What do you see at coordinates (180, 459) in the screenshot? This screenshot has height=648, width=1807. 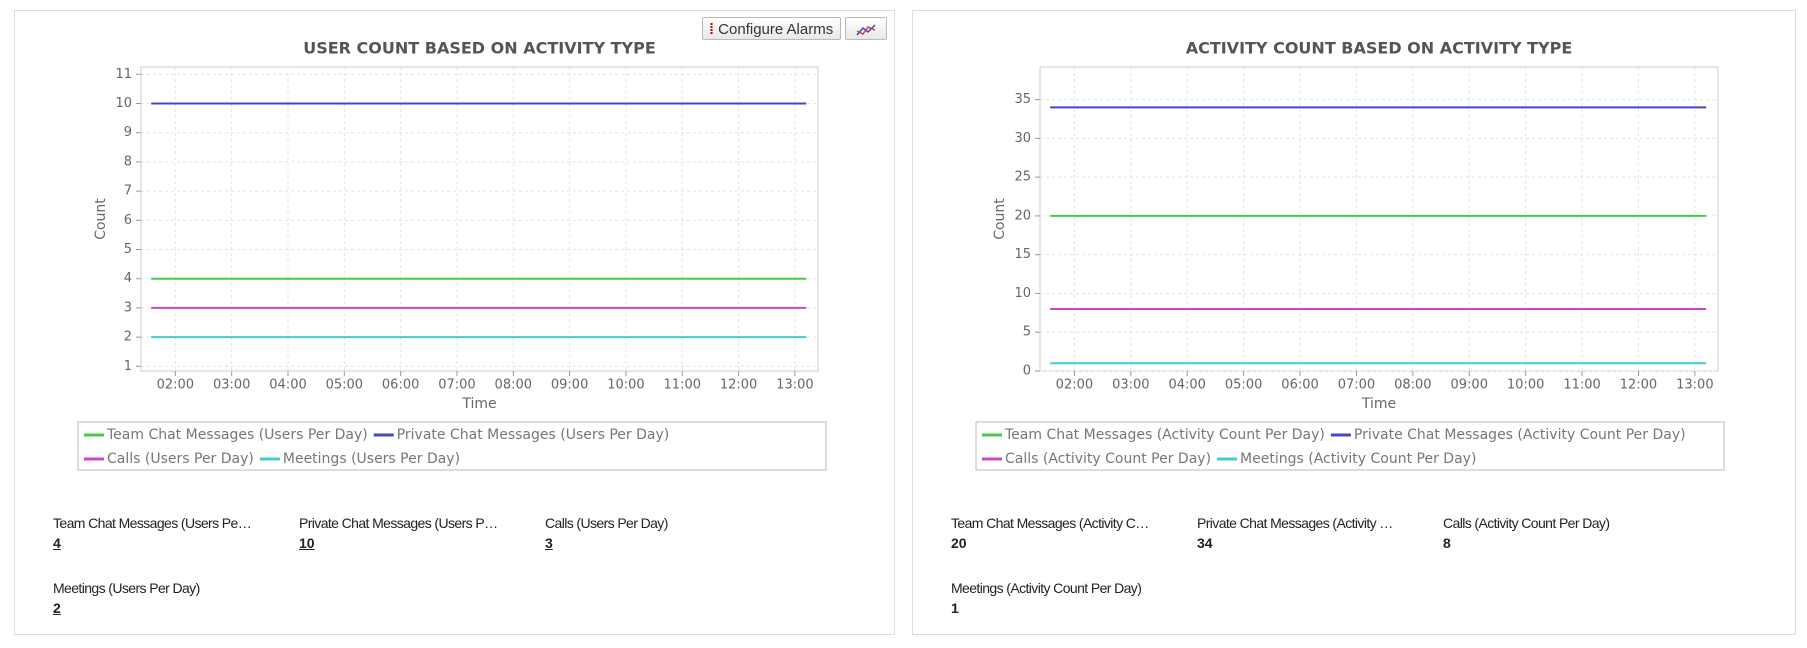 I see `legend-label: Calls (Users Per Day)` at bounding box center [180, 459].